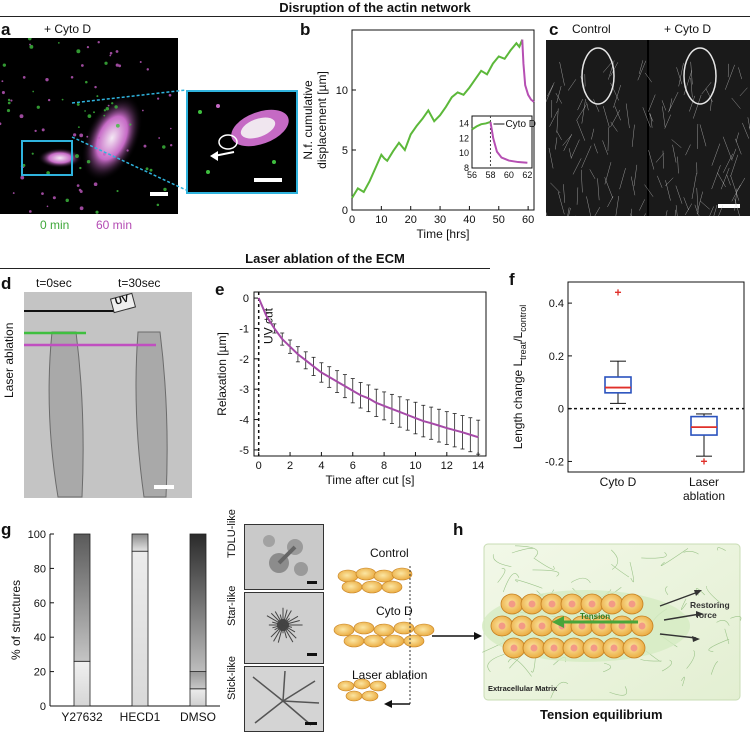  I want to click on panel-g-label-stick: Stick-like, so click(232, 677).